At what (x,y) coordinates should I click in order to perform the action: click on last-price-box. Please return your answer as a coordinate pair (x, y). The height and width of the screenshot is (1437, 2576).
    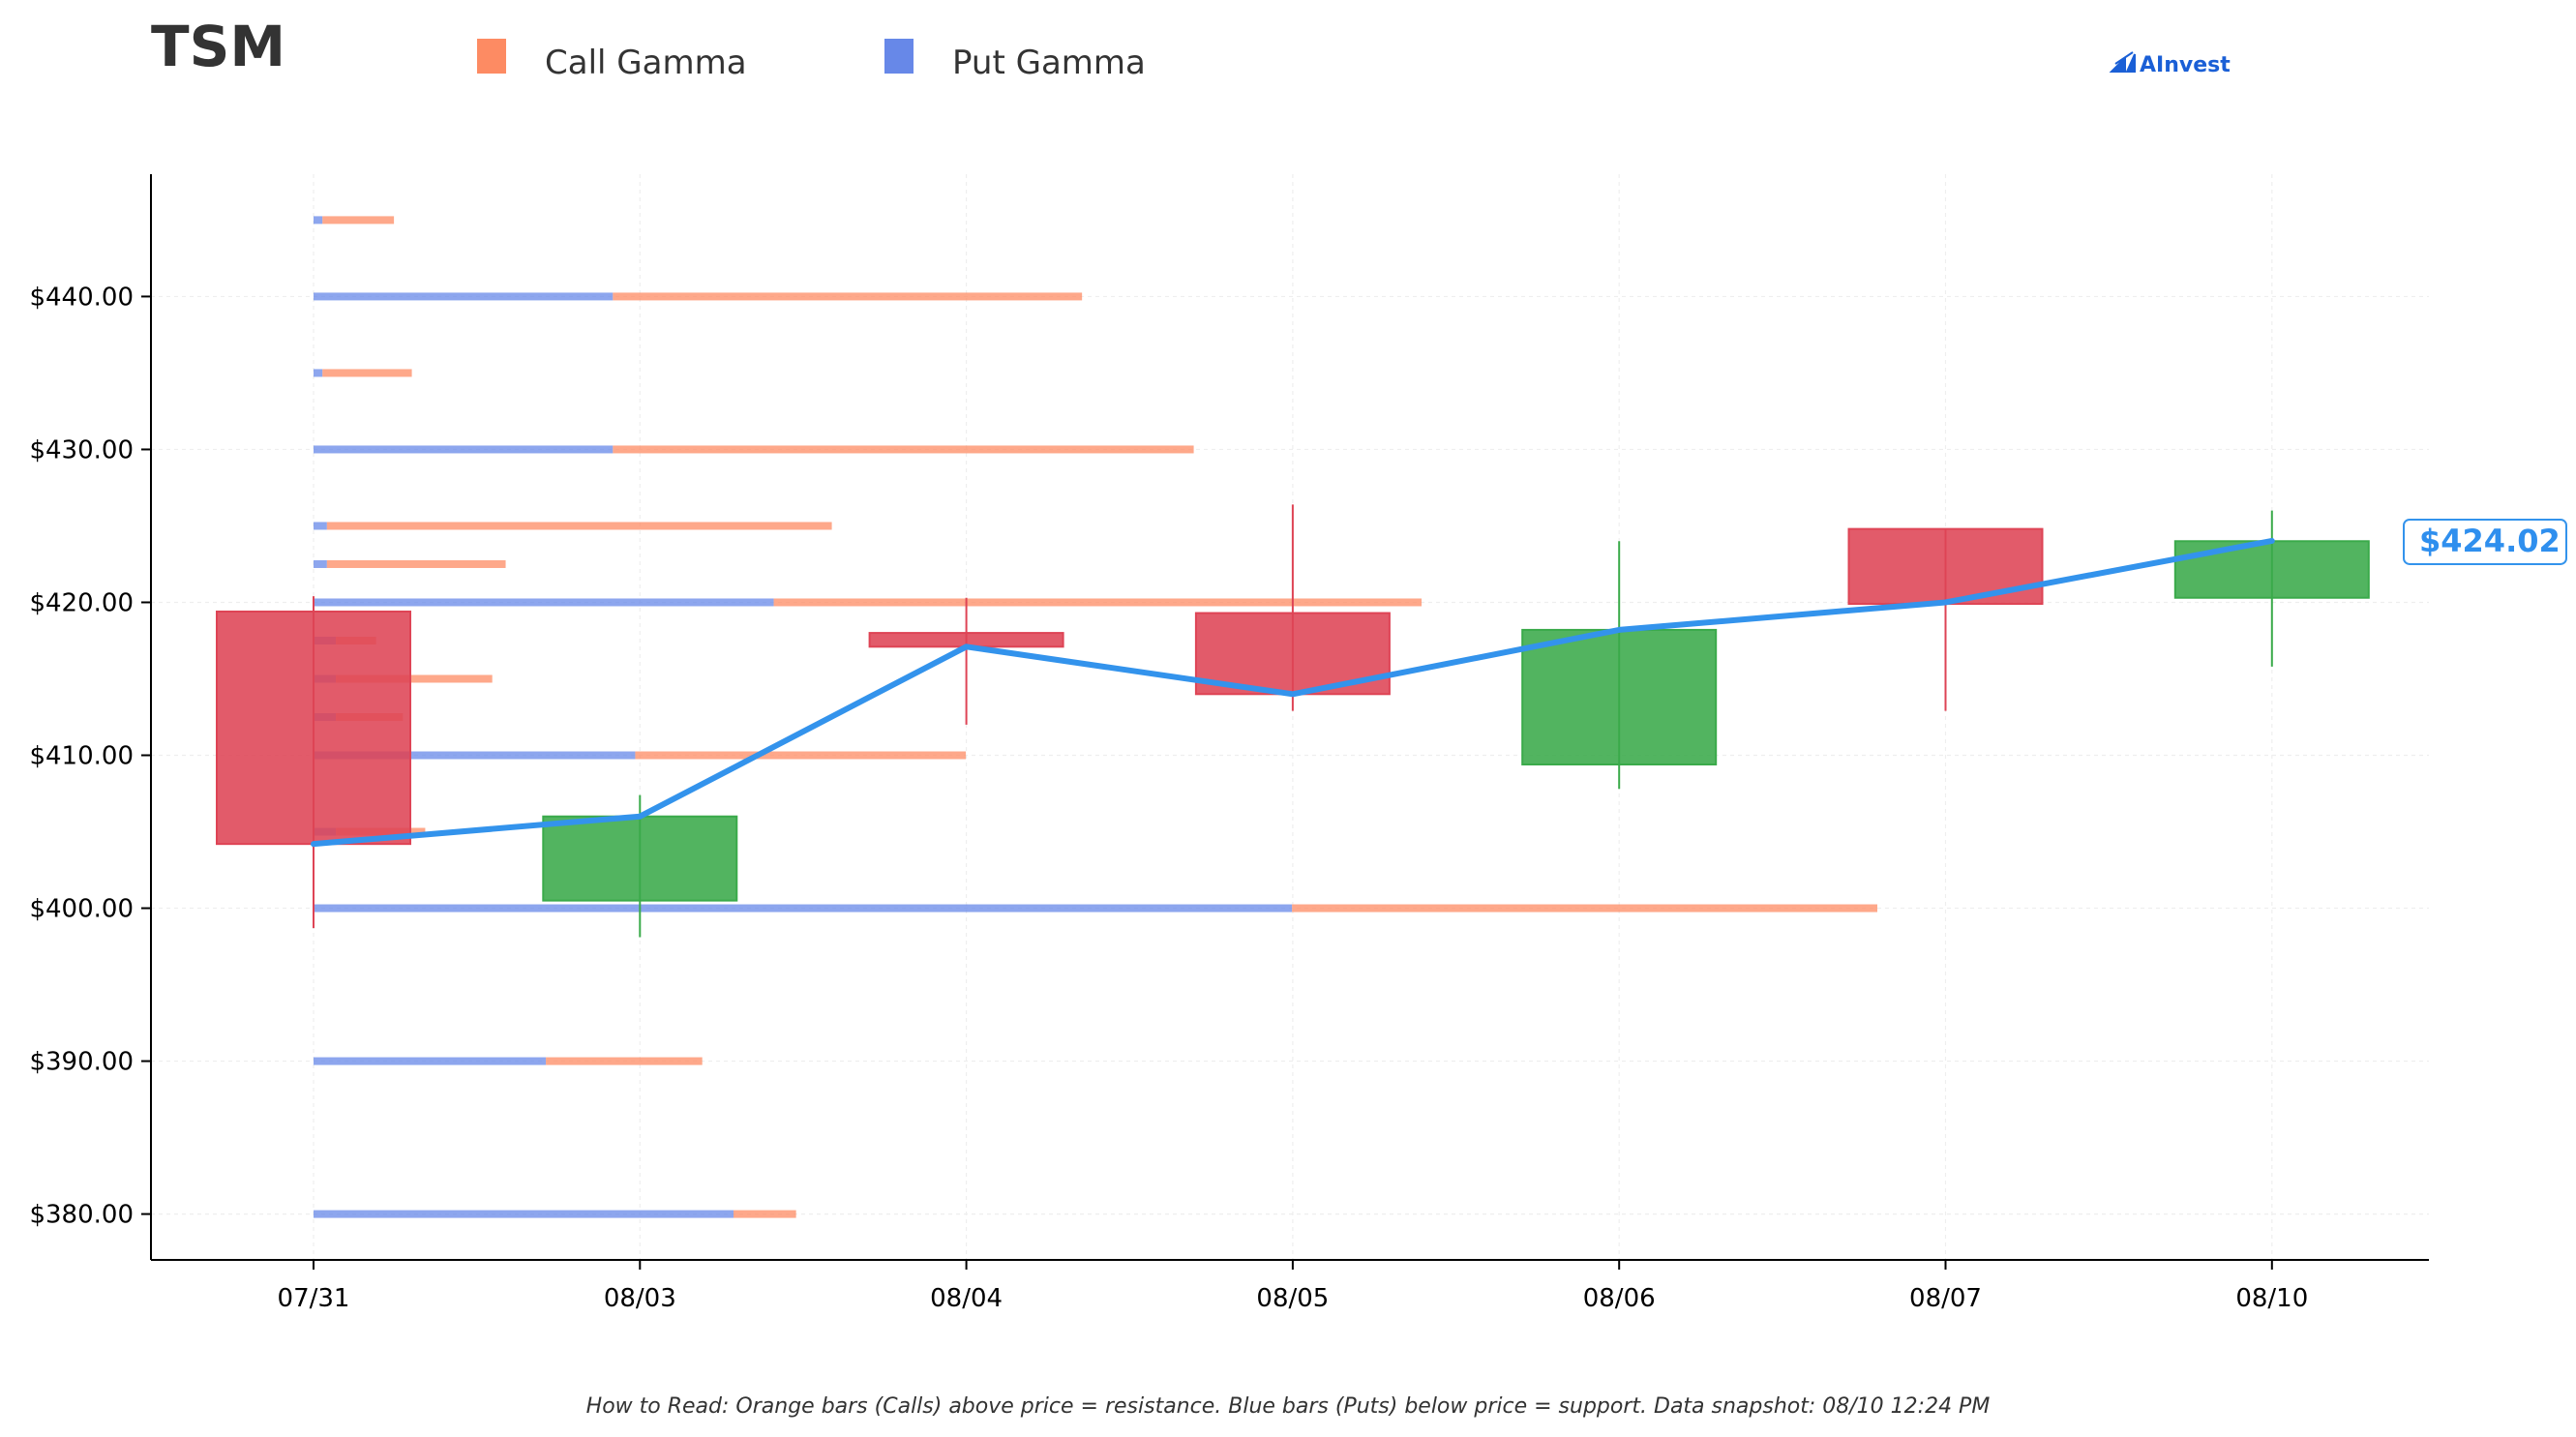
    Looking at the image, I should click on (2485, 541).